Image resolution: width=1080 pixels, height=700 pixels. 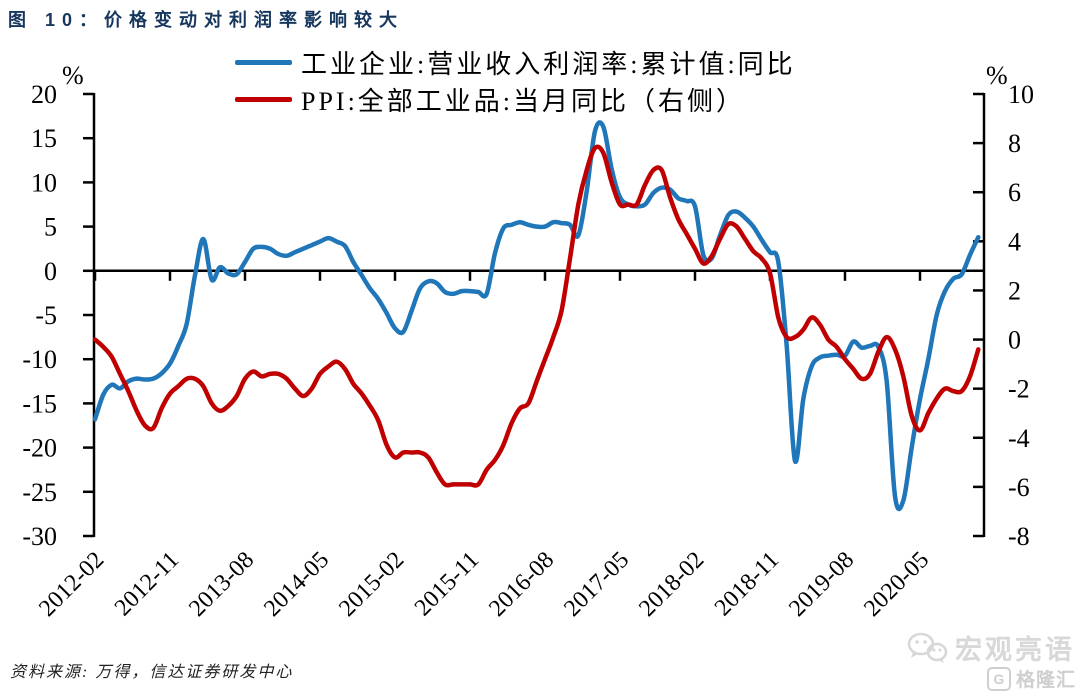 I want to click on gelonghui-label: 格隆汇, so click(x=1045, y=680).